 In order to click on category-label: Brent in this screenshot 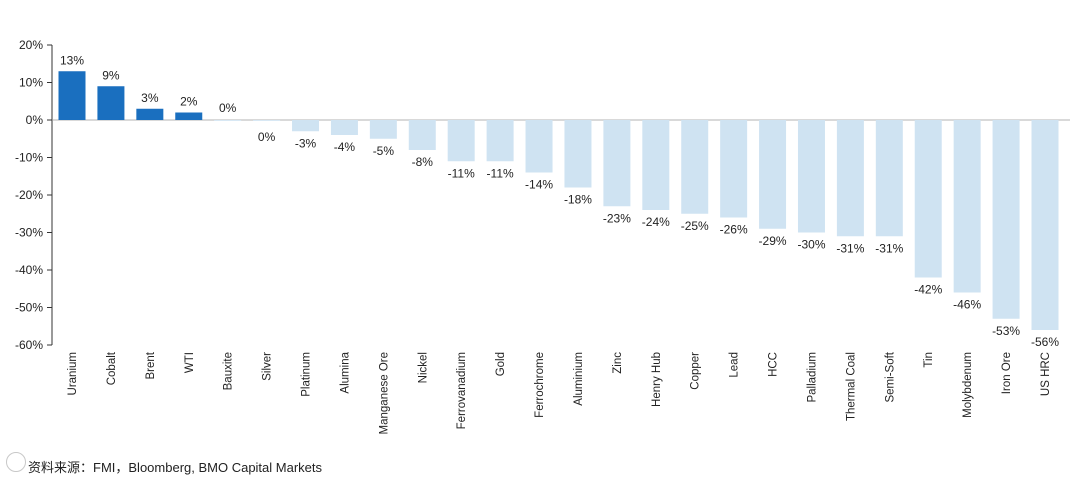, I will do `click(151, 365)`.